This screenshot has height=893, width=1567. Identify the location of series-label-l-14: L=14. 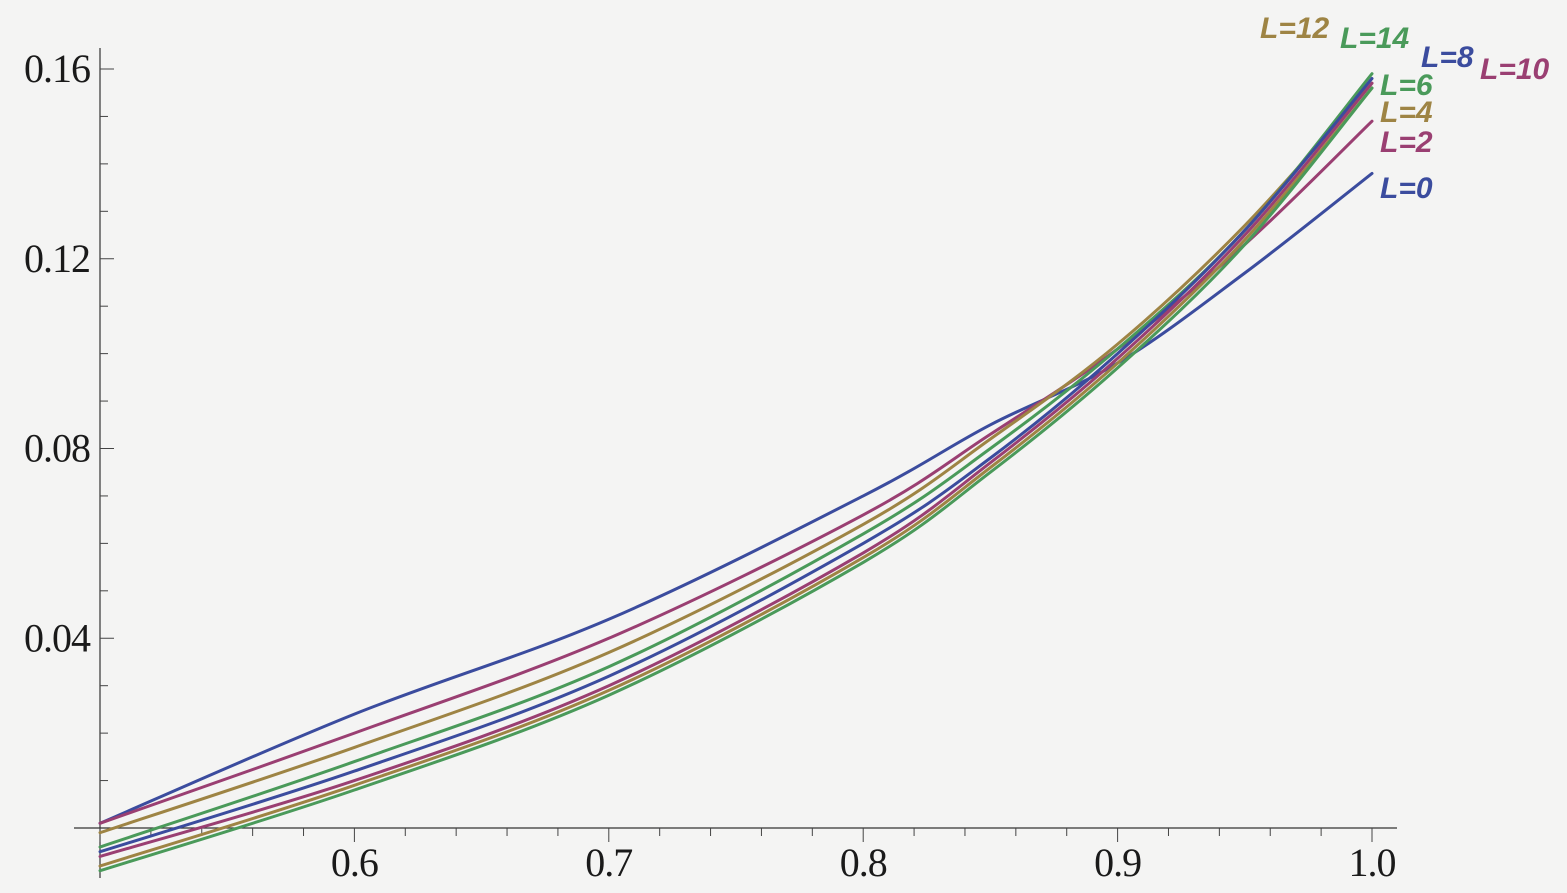
(1375, 38).